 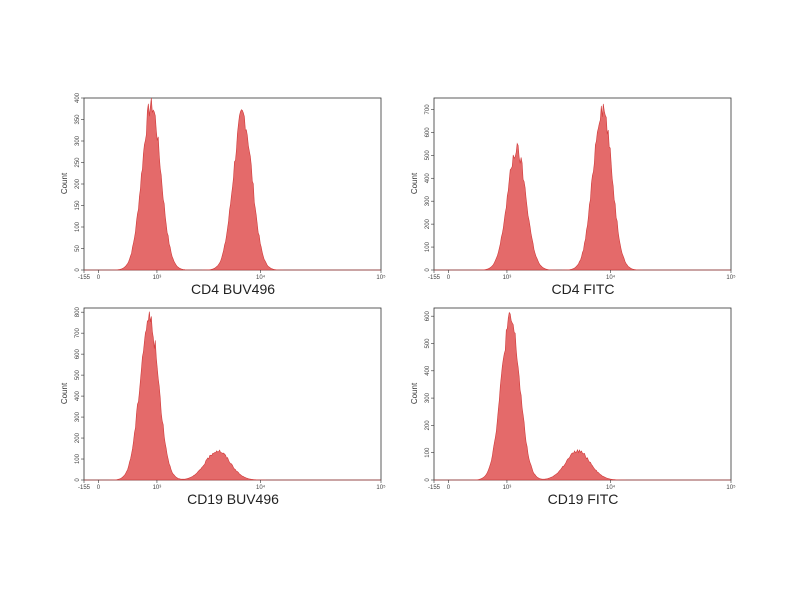 I want to click on histogram-svg: 0 100 200 300 400 500 600 -155 0 10³ 10⁴ 10⁵, so click(x=580, y=399).